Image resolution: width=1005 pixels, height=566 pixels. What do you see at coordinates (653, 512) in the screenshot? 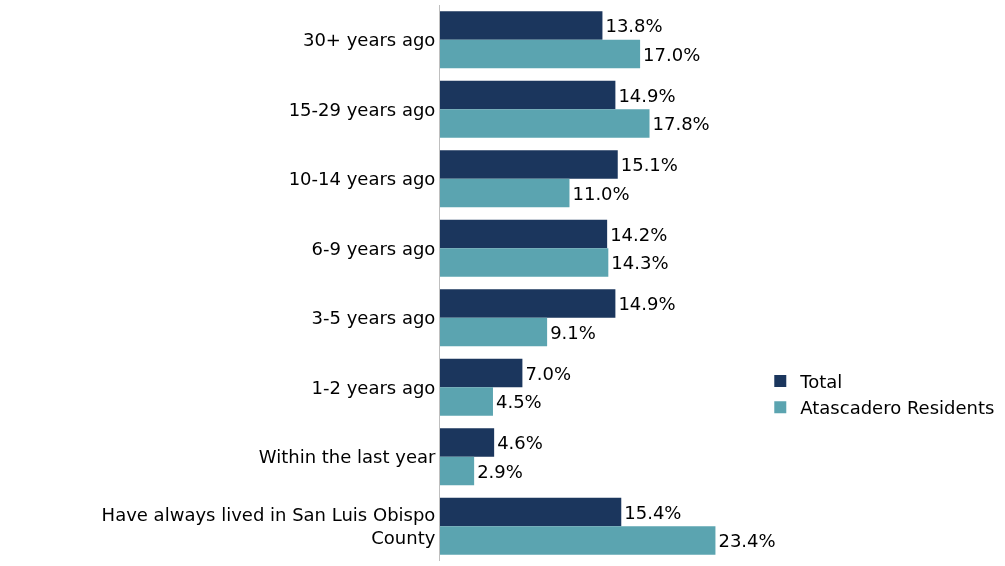
I see `data-label: 15.4%` at bounding box center [653, 512].